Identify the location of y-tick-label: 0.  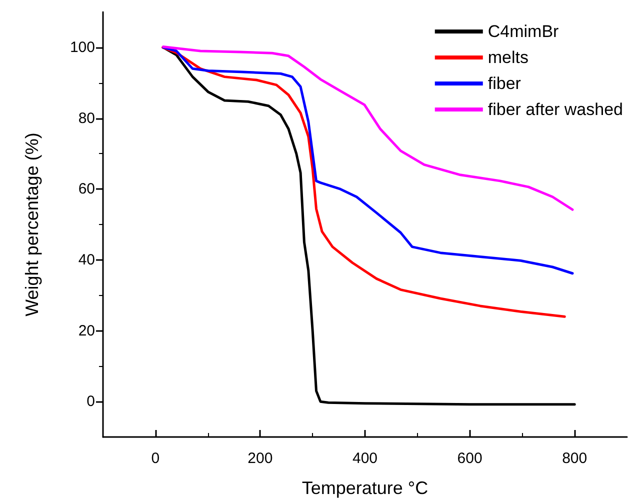
(90, 401).